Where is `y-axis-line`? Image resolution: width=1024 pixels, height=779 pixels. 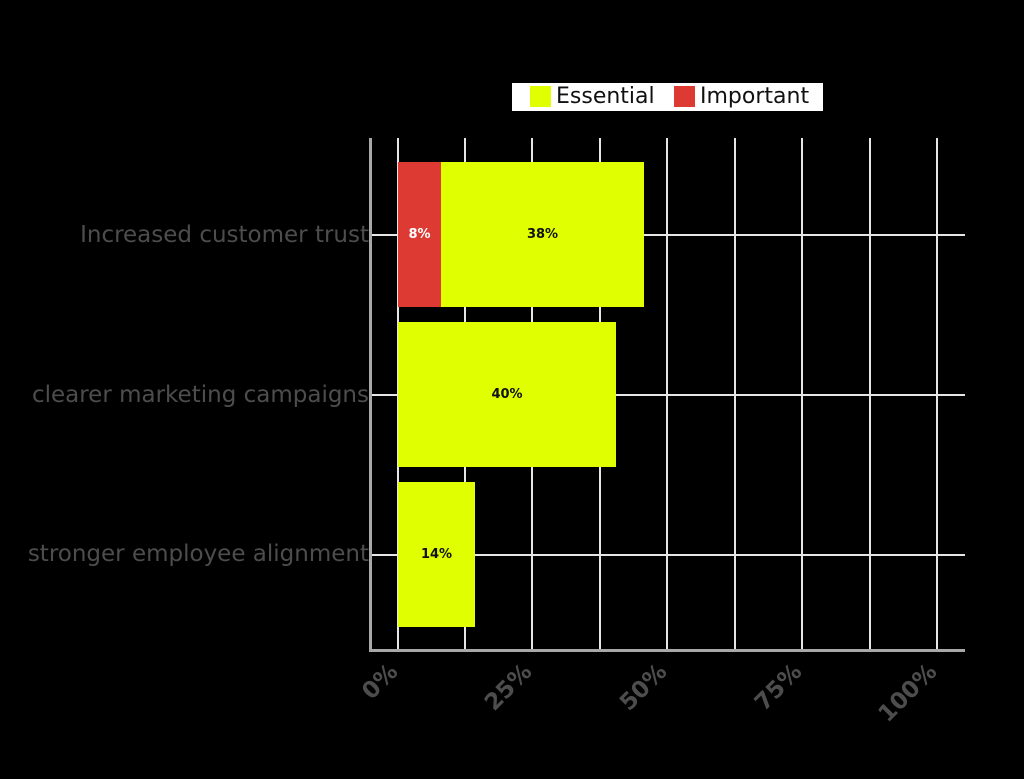
y-axis-line is located at coordinates (370, 395).